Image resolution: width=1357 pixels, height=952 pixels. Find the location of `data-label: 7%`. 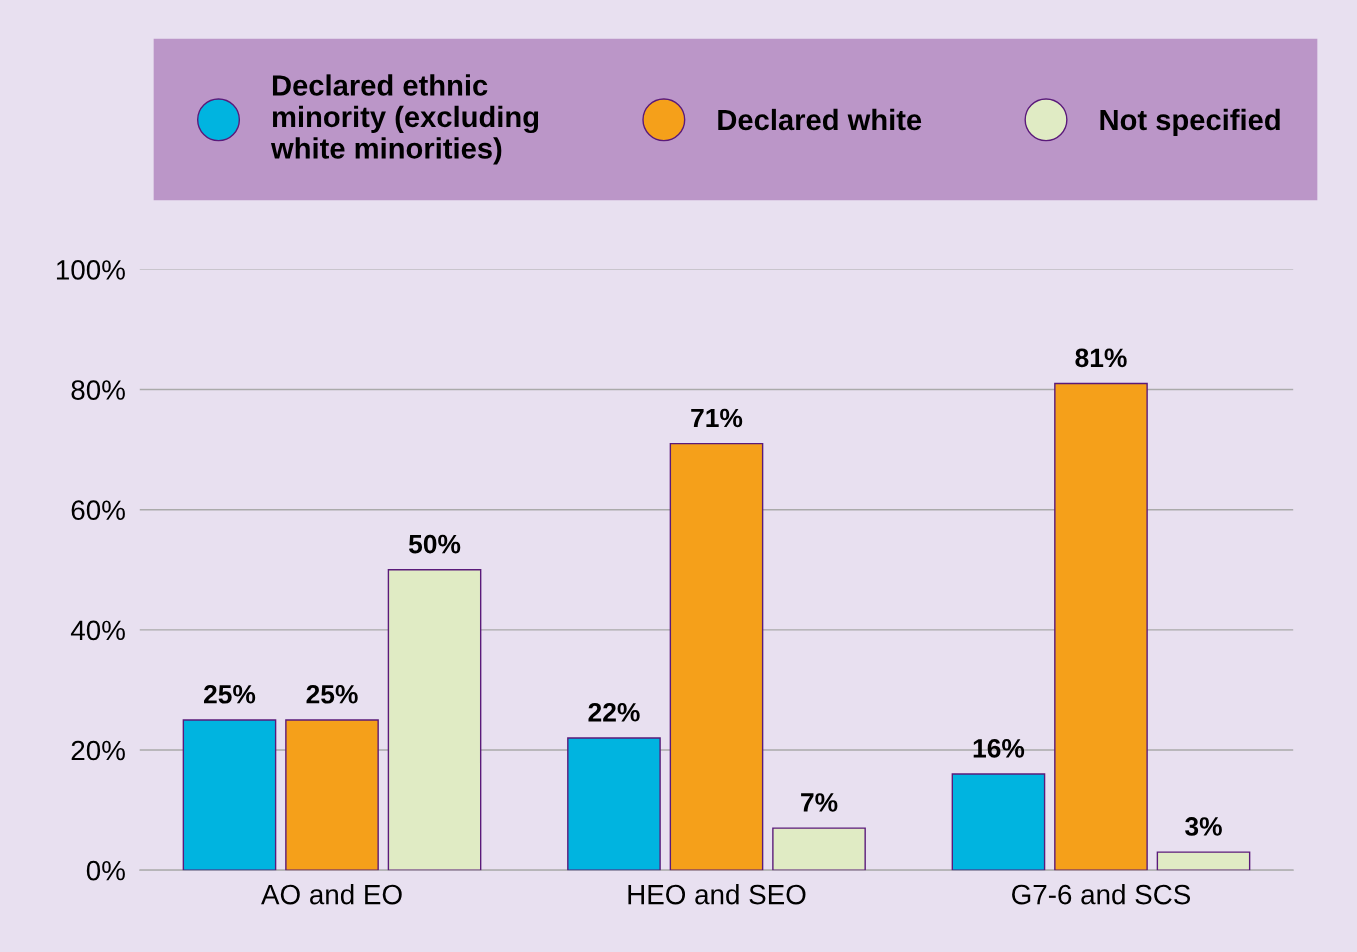

data-label: 7% is located at coordinates (819, 802).